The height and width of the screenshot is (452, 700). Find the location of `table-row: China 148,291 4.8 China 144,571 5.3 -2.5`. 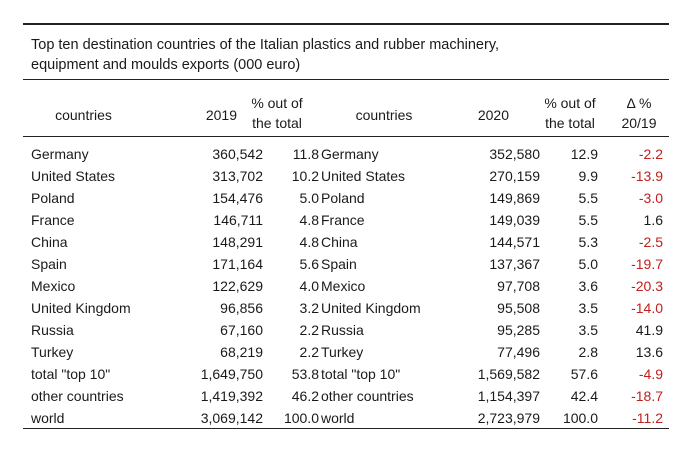

table-row: China 148,291 4.8 China 144,571 5.3 -2.5 is located at coordinates (346, 242).